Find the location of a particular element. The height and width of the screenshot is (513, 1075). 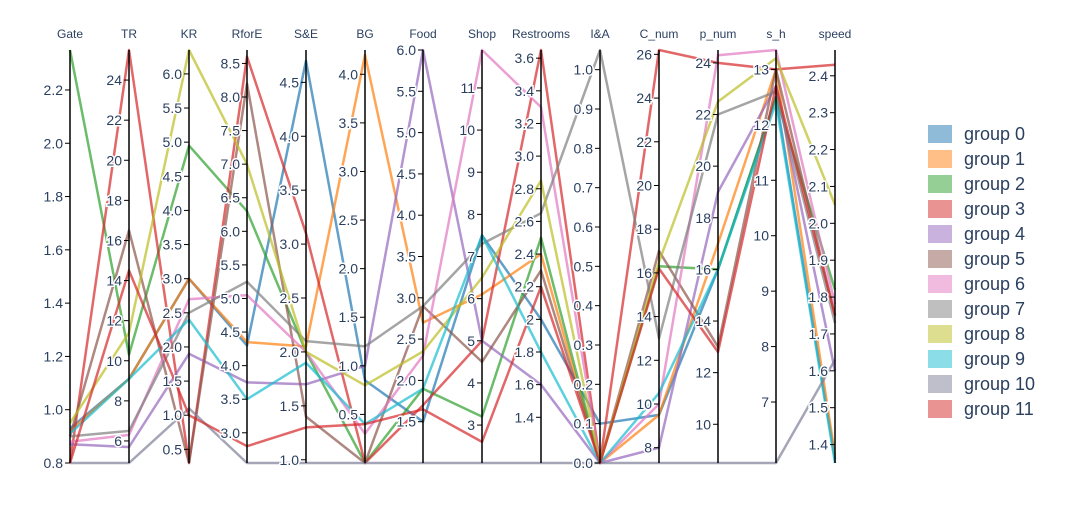

tick-label: 1.6 is located at coordinates (819, 371).